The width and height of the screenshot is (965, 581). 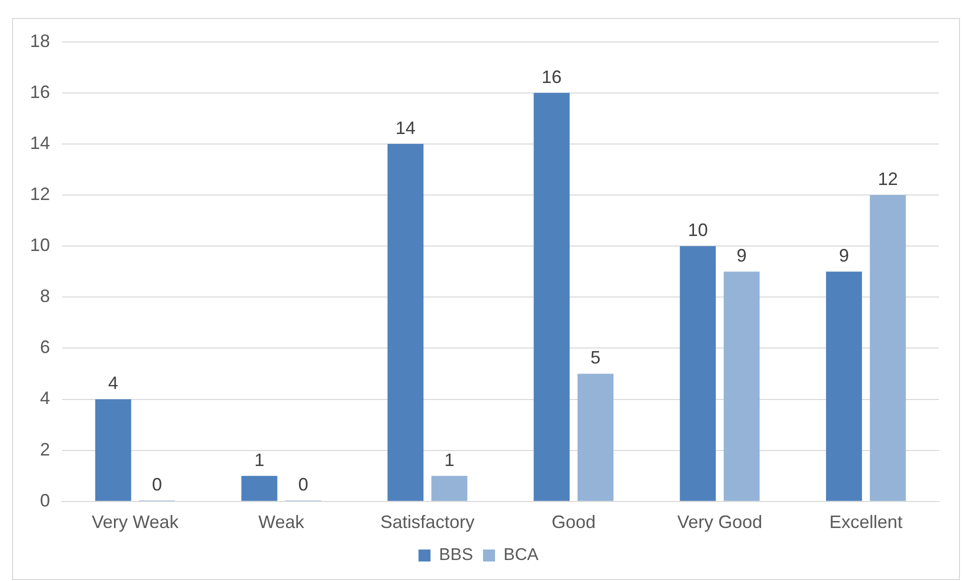 I want to click on legend-label: BCA, so click(x=522, y=554).